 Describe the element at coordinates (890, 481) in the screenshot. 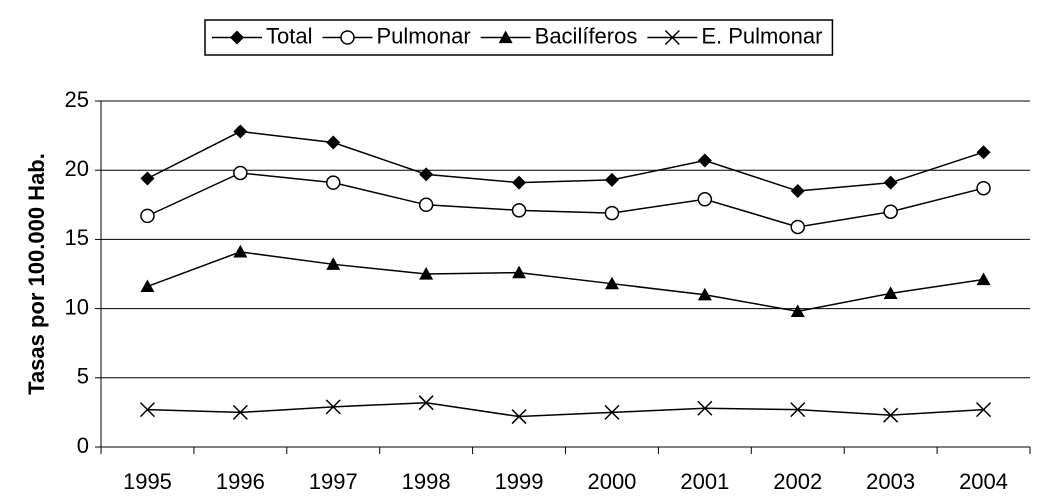

I see `x-tick-label: 2003` at that location.